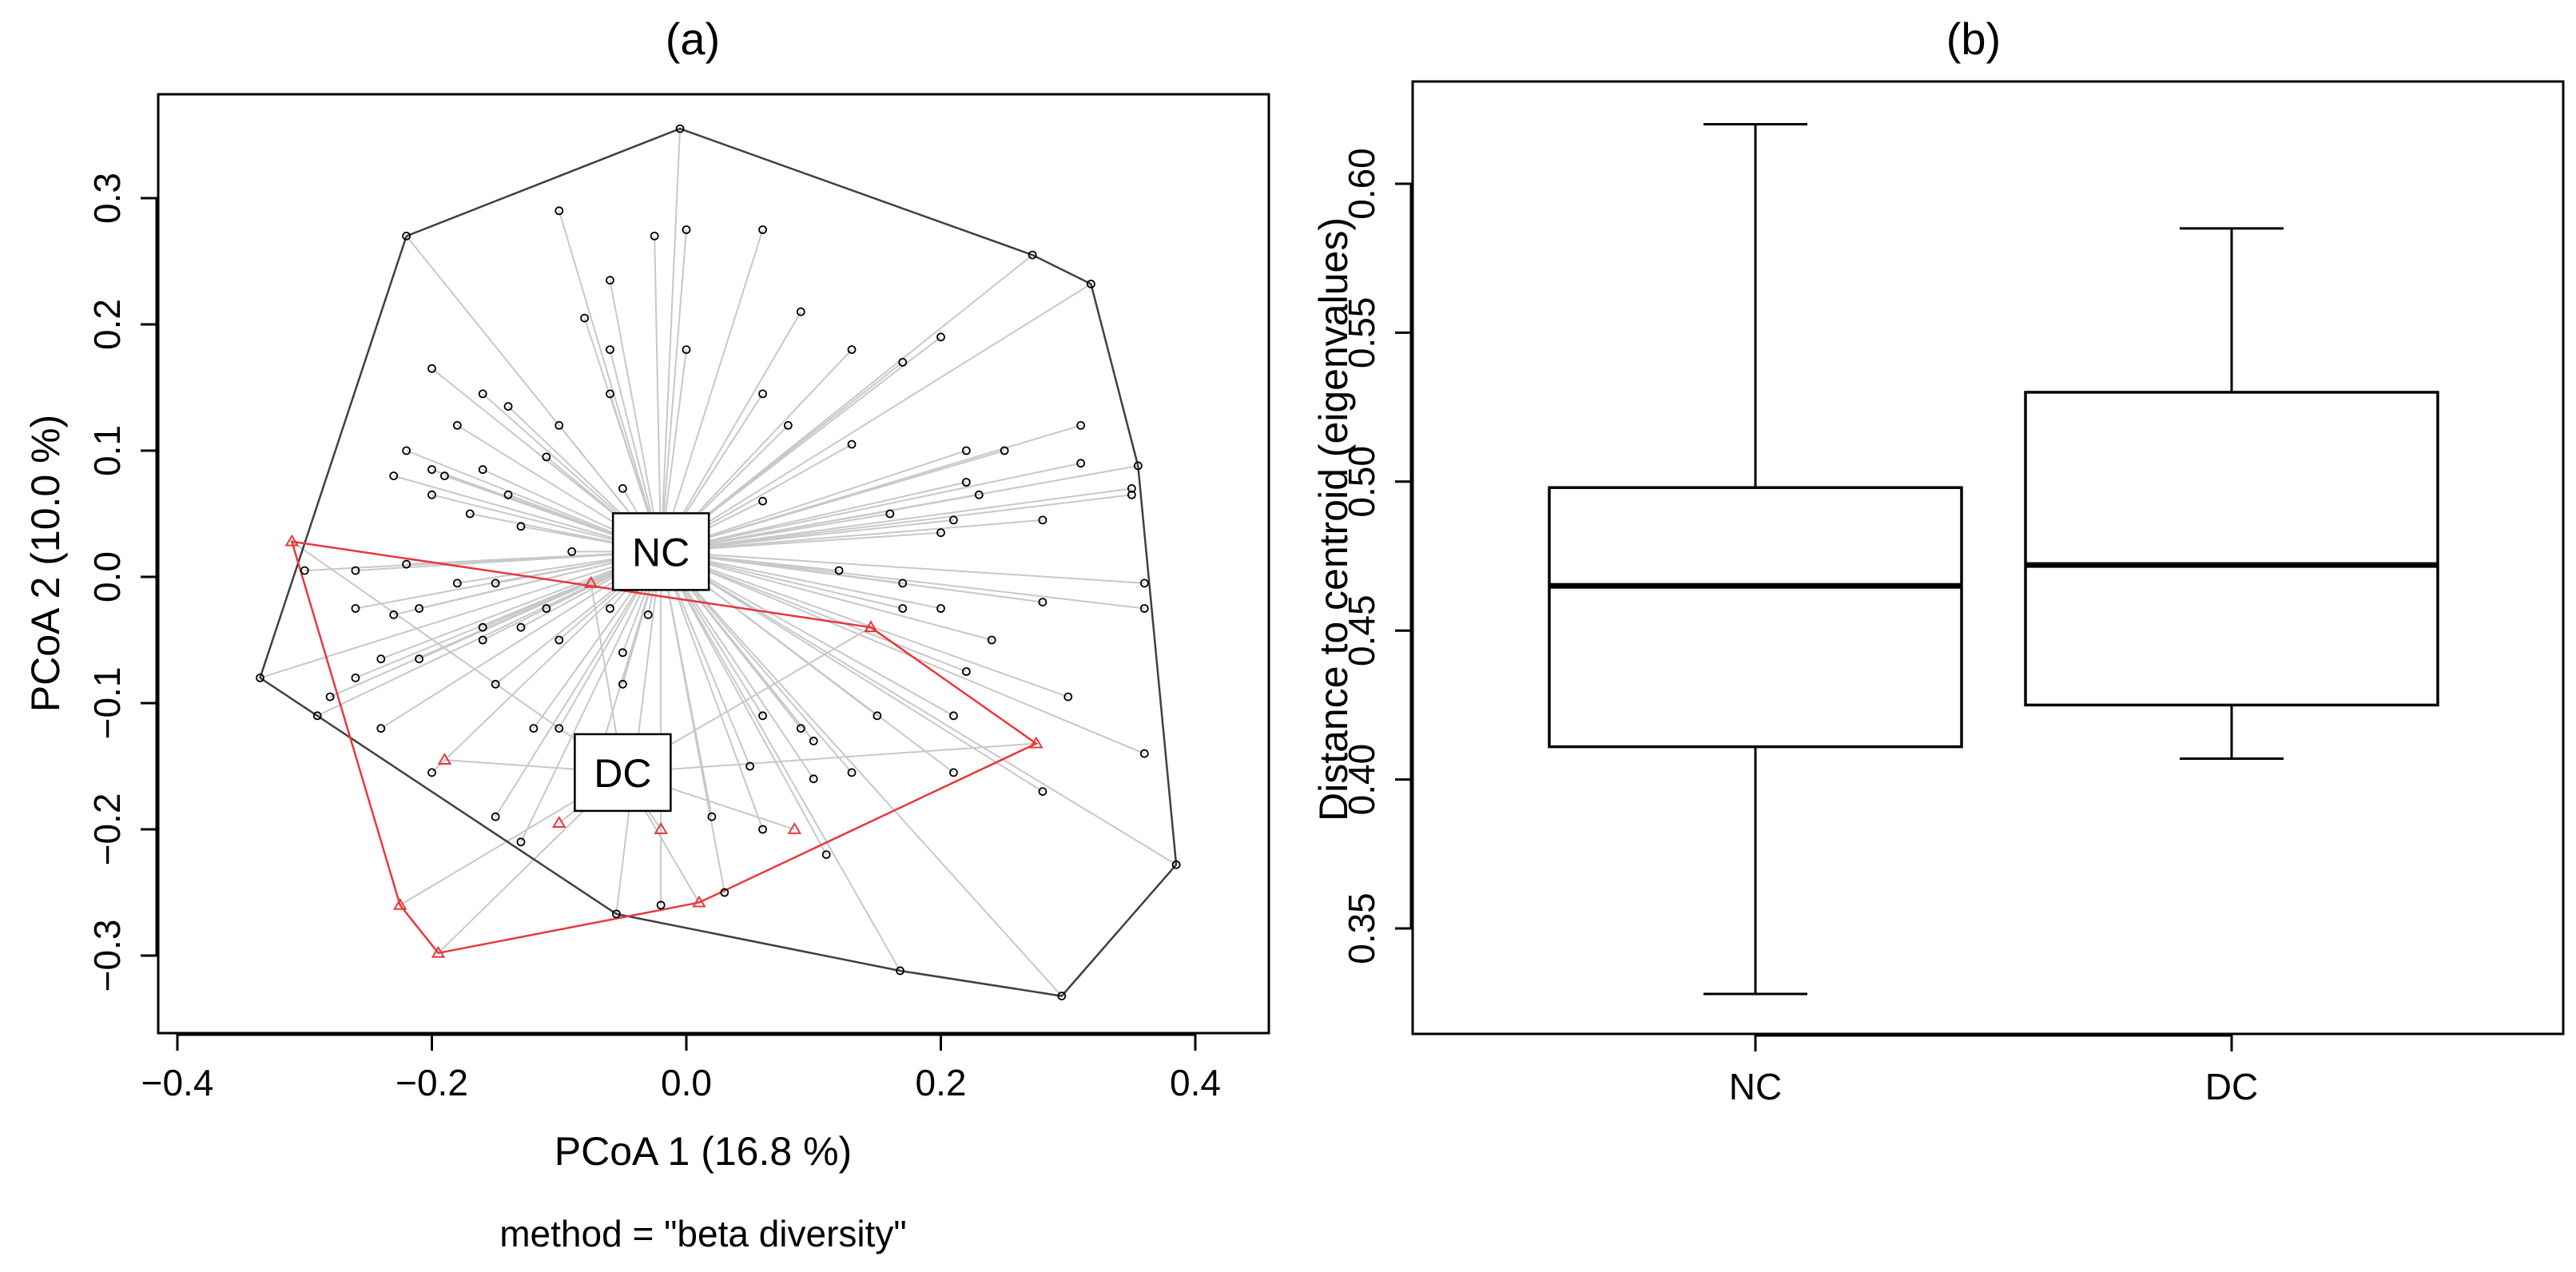  Describe the element at coordinates (1195, 1082) in the screenshot. I see `x-tick-label: 0.4` at that location.